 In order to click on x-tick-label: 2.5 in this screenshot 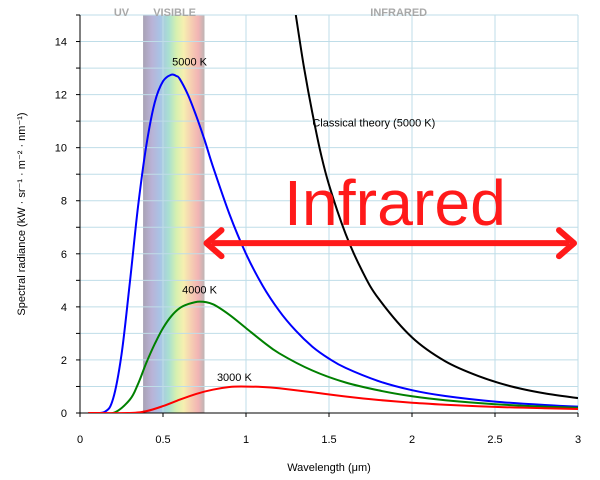, I will do `click(494, 440)`.